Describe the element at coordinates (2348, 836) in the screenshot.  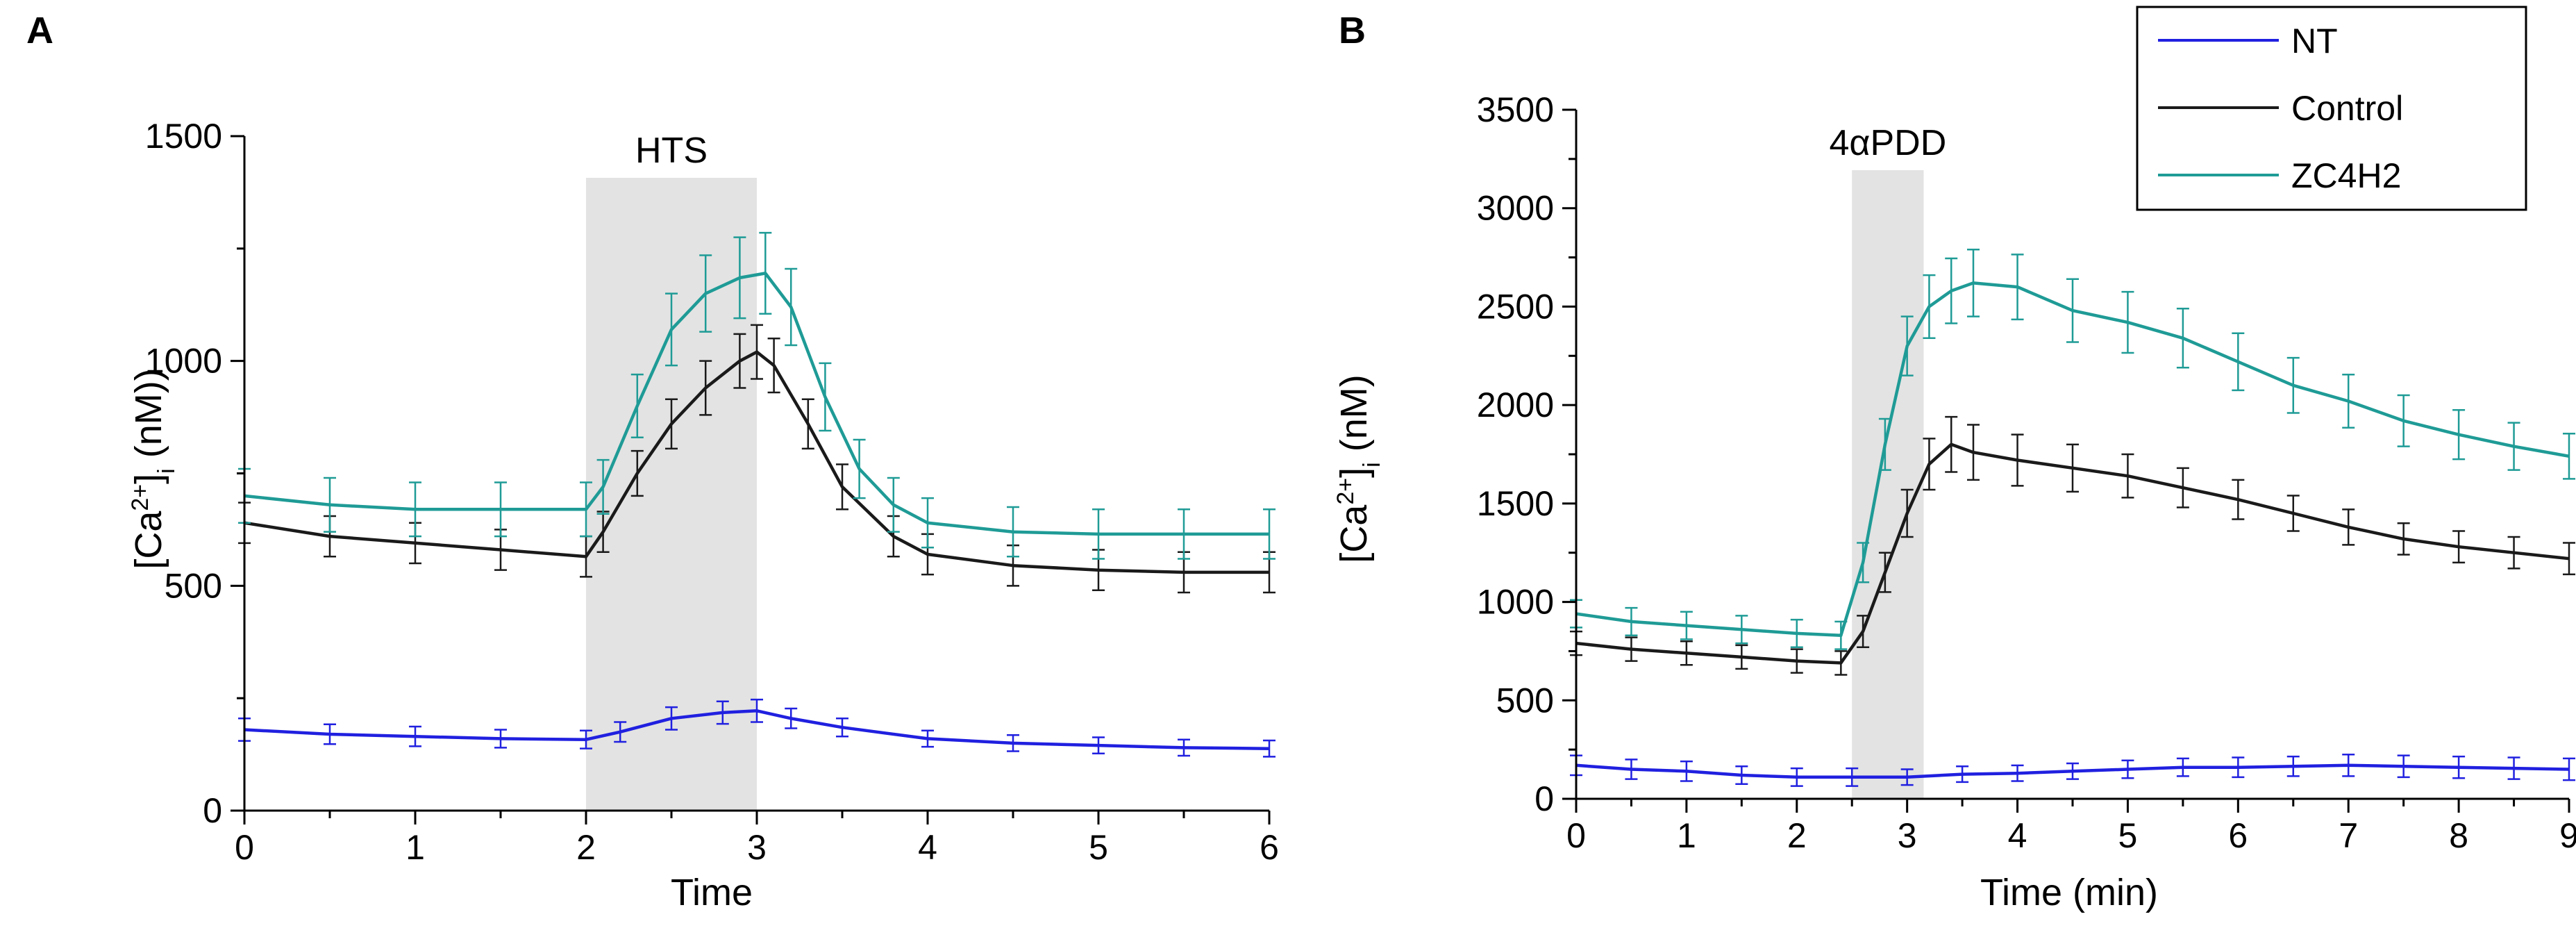
I see `panel-b-x-tick-label: 7` at that location.